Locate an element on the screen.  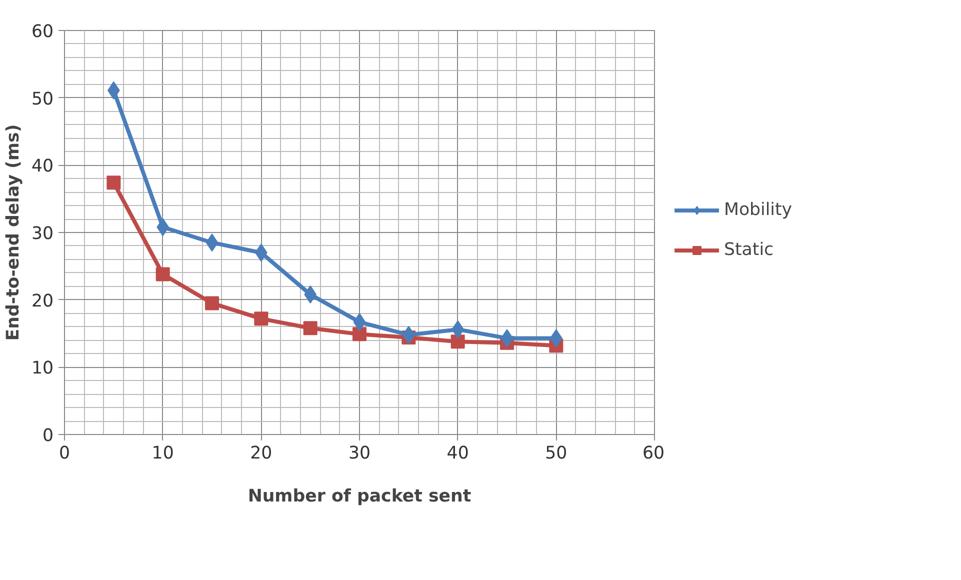
legend-label: Static is located at coordinates (749, 250).